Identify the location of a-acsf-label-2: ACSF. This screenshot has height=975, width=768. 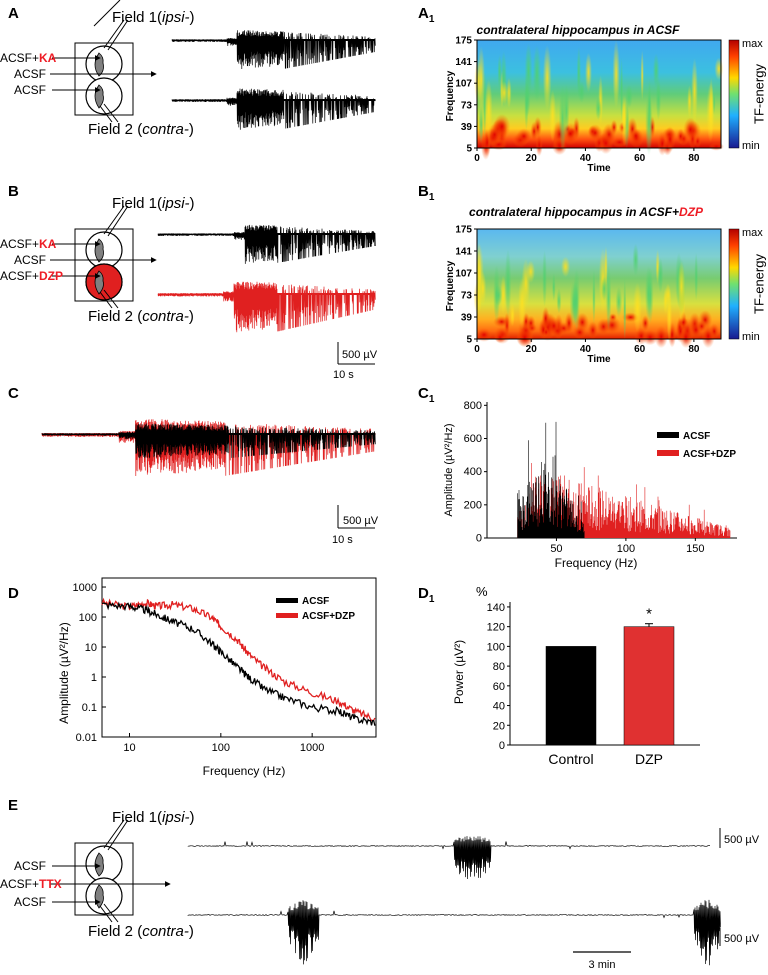
(30, 90).